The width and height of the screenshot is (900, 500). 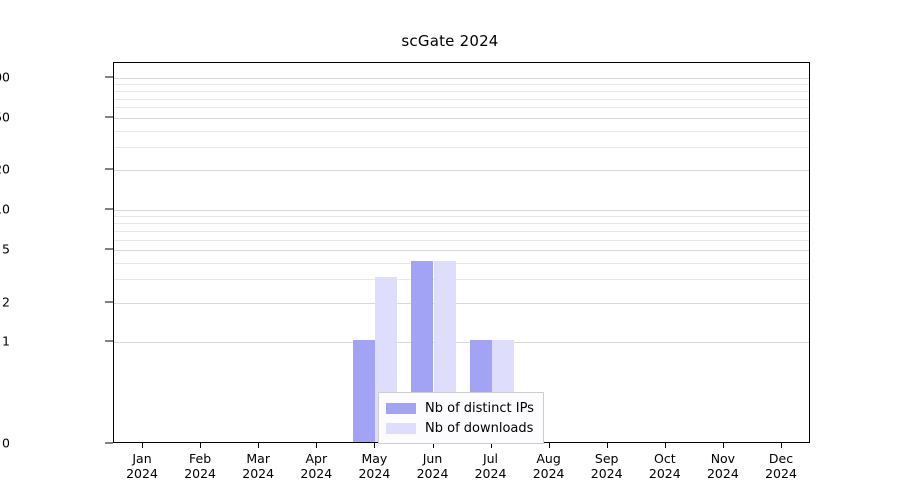 What do you see at coordinates (664, 458) in the screenshot?
I see `x-tick-month: Oct` at bounding box center [664, 458].